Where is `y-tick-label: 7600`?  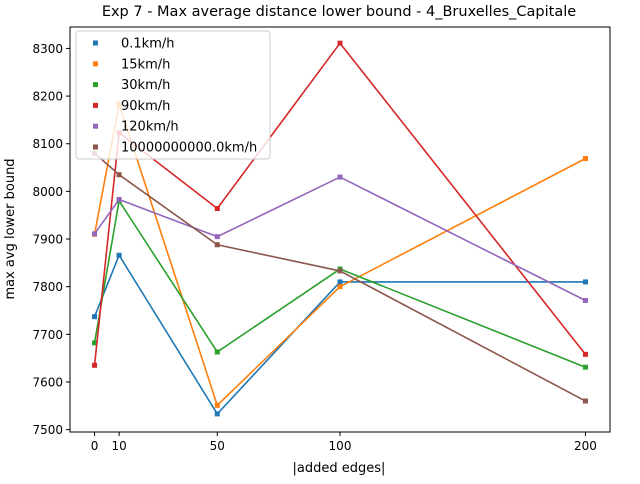 y-tick-label: 7600 is located at coordinates (47, 382).